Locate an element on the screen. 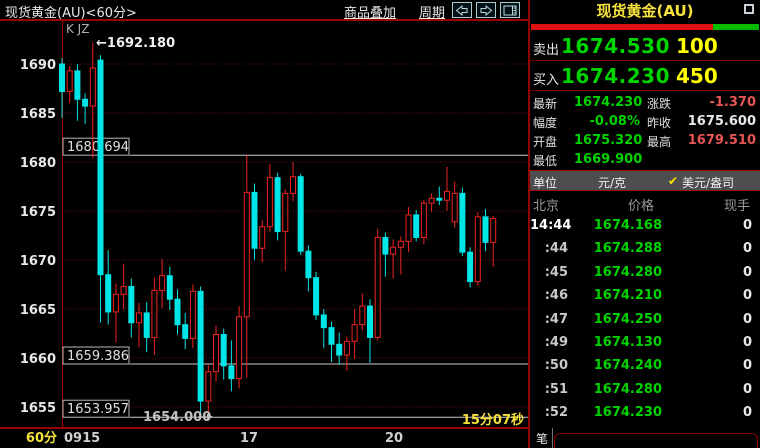 The height and width of the screenshot is (448, 760). tick-time: :46 is located at coordinates (556, 296).